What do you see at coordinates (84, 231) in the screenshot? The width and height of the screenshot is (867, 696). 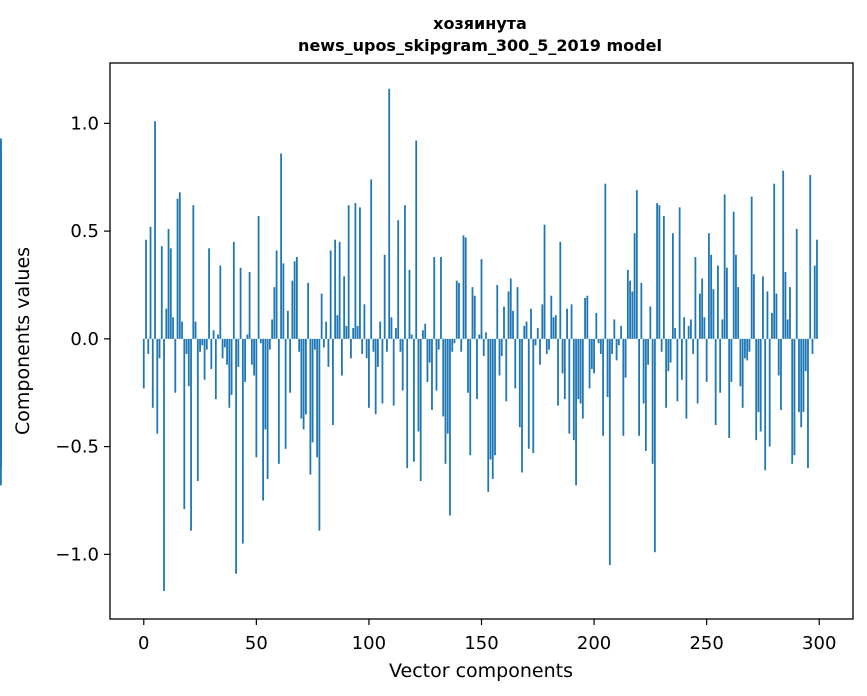 I see `y-tick-label: 0.5` at bounding box center [84, 231].